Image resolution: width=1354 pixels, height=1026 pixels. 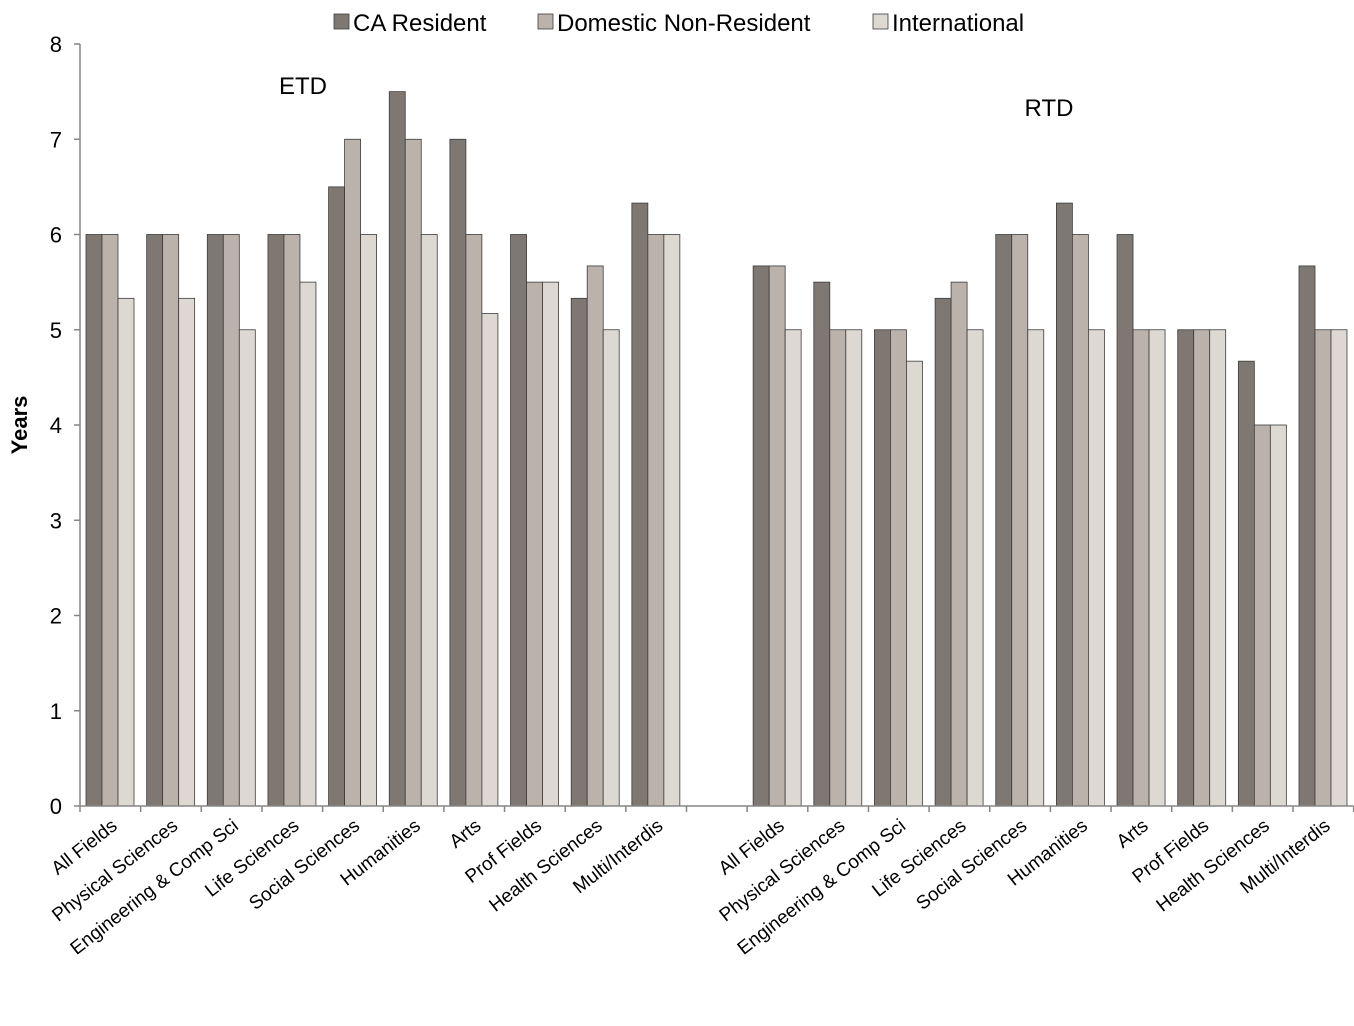 I want to click on y-tick-label: 8, so click(x=56, y=44).